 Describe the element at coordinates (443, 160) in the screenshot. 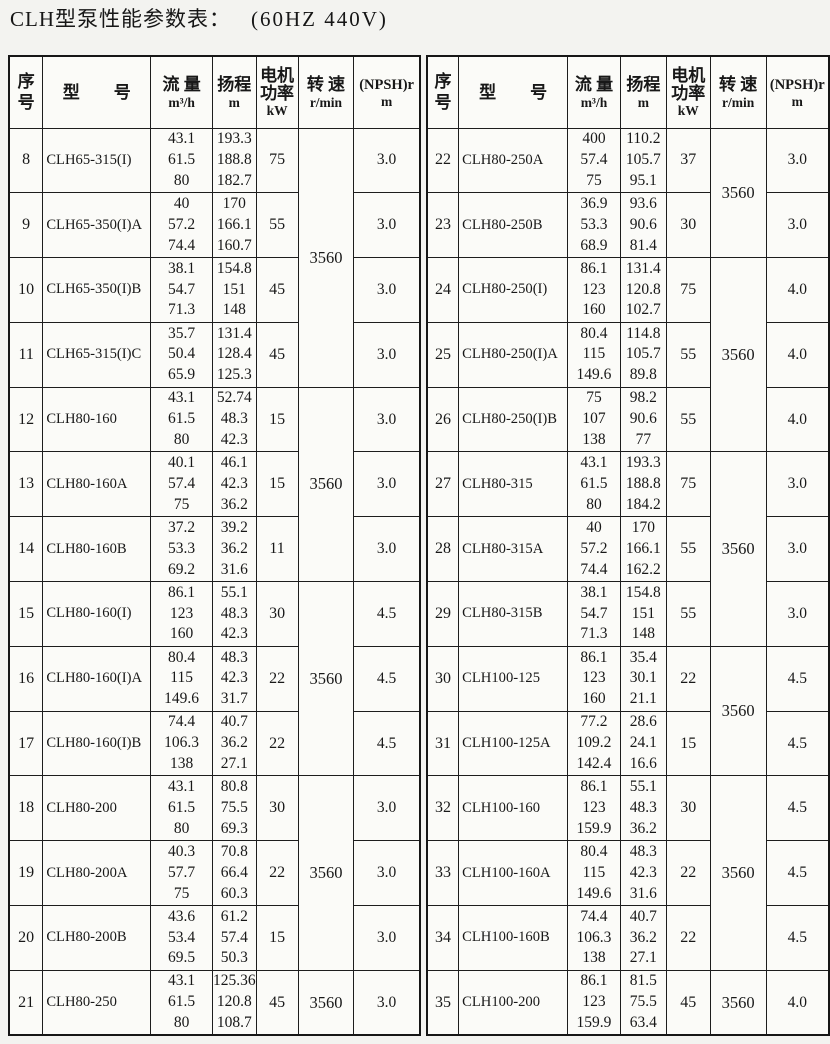

I see `seq-cell: 22` at that location.